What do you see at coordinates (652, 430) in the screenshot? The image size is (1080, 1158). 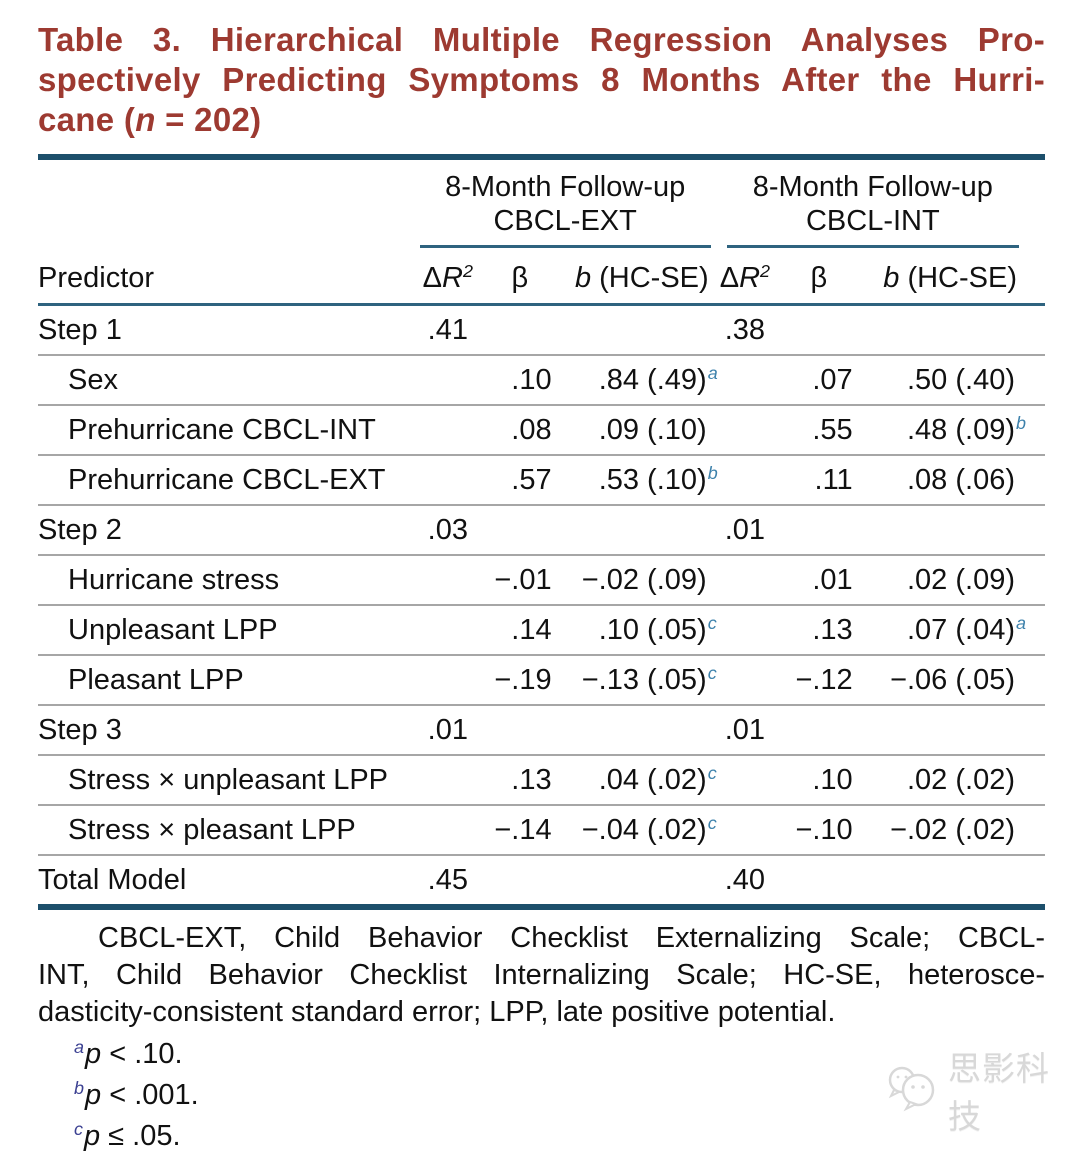 I see `ext-b-cell: .09 (.10)` at bounding box center [652, 430].